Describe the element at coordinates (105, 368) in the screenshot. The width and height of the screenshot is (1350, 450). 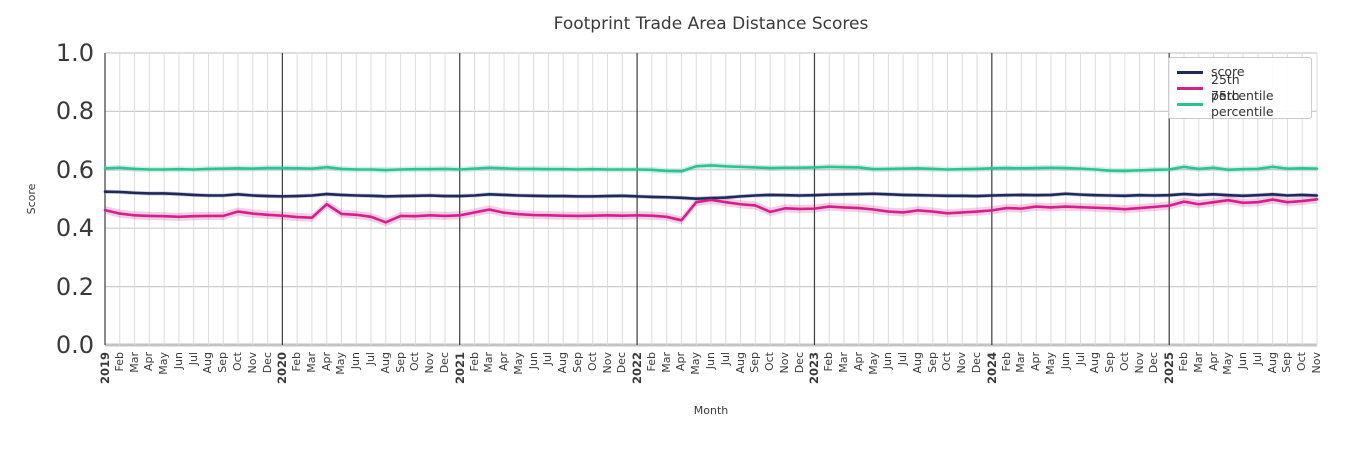
I see `x-tick-label-year: 2019` at that location.